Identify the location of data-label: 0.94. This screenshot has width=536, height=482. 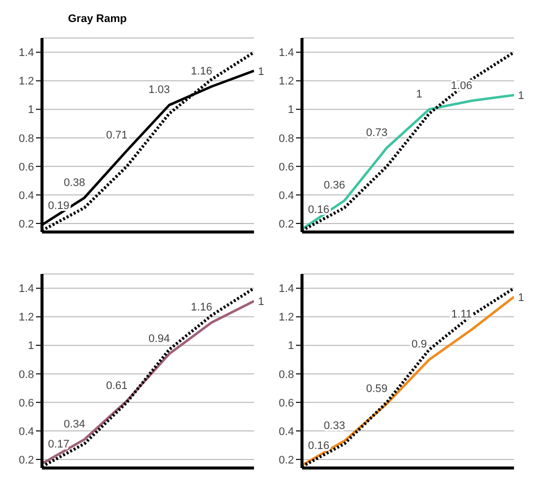
(159, 338).